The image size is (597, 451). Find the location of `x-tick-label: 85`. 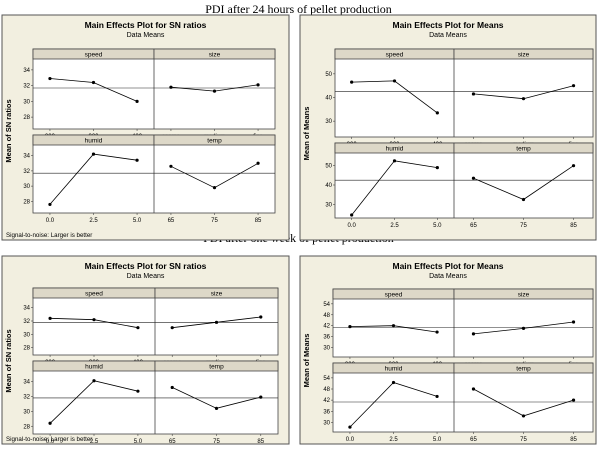

x-tick-label: 85 is located at coordinates (258, 221).